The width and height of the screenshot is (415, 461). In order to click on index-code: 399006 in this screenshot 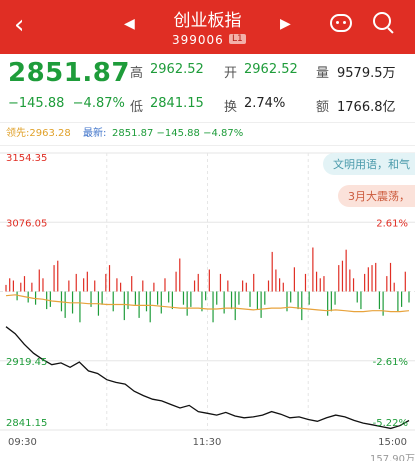, I will do `click(198, 40)`.